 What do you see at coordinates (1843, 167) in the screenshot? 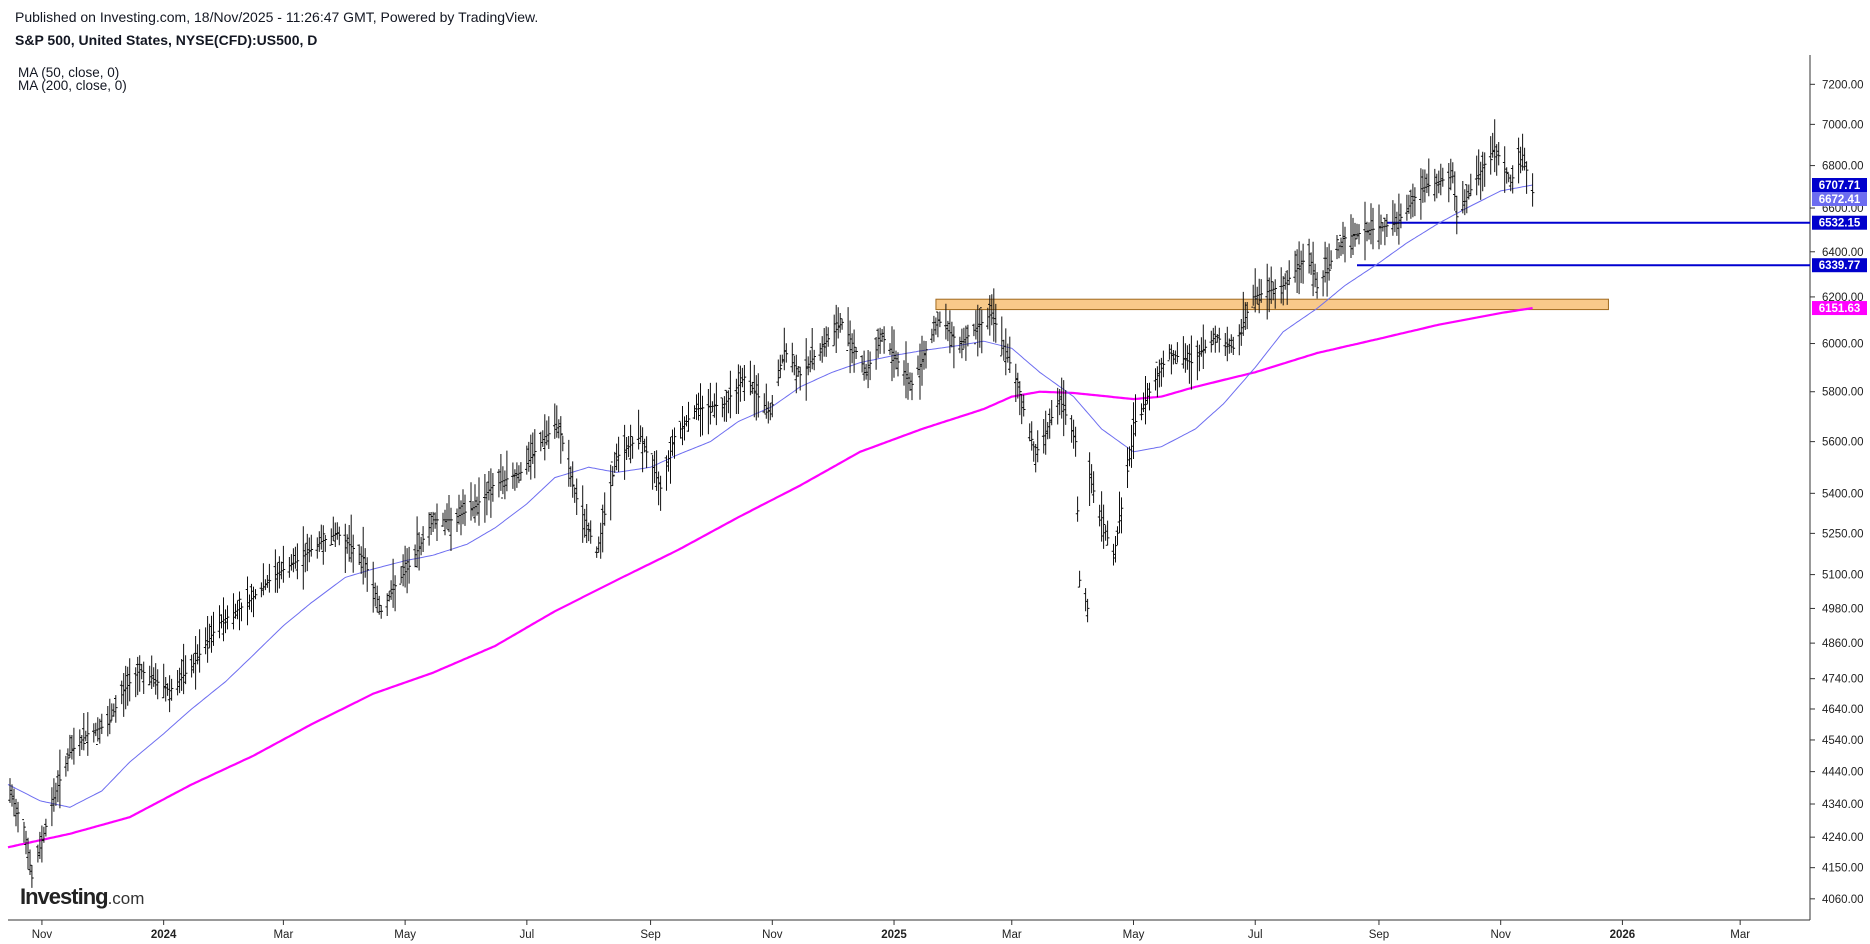
I see `y-tick-label: 6800.00` at bounding box center [1843, 167].